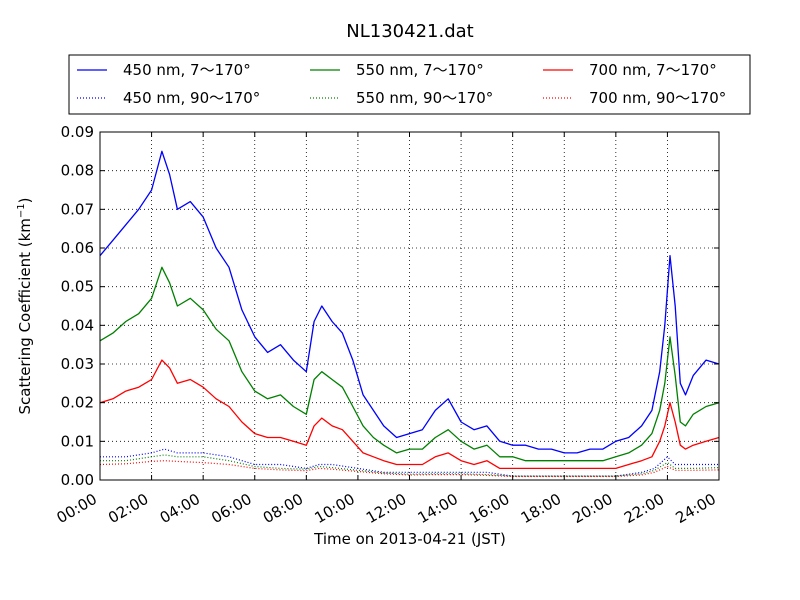 The image size is (800, 600). I want to click on legend-frame, so click(409, 84).